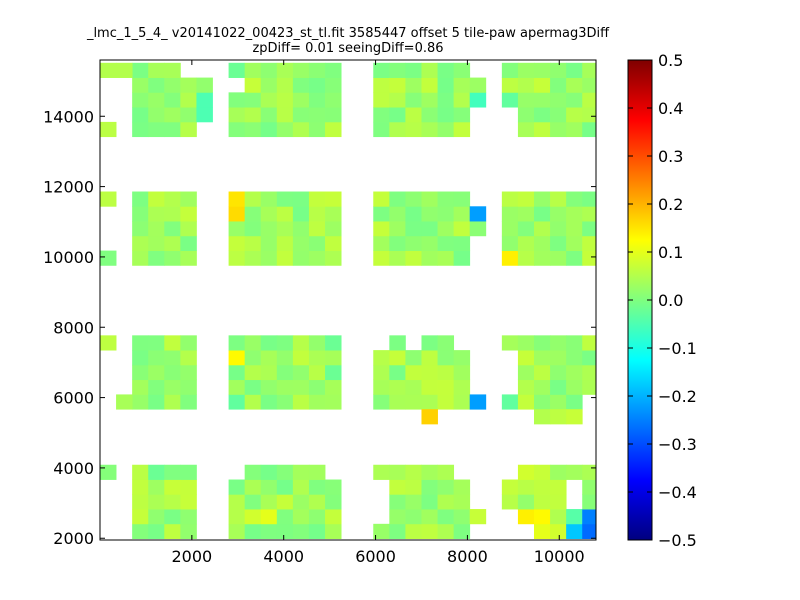 The image size is (800, 600). Describe the element at coordinates (68, 257) in the screenshot. I see `y-tick-label: 10000` at that location.